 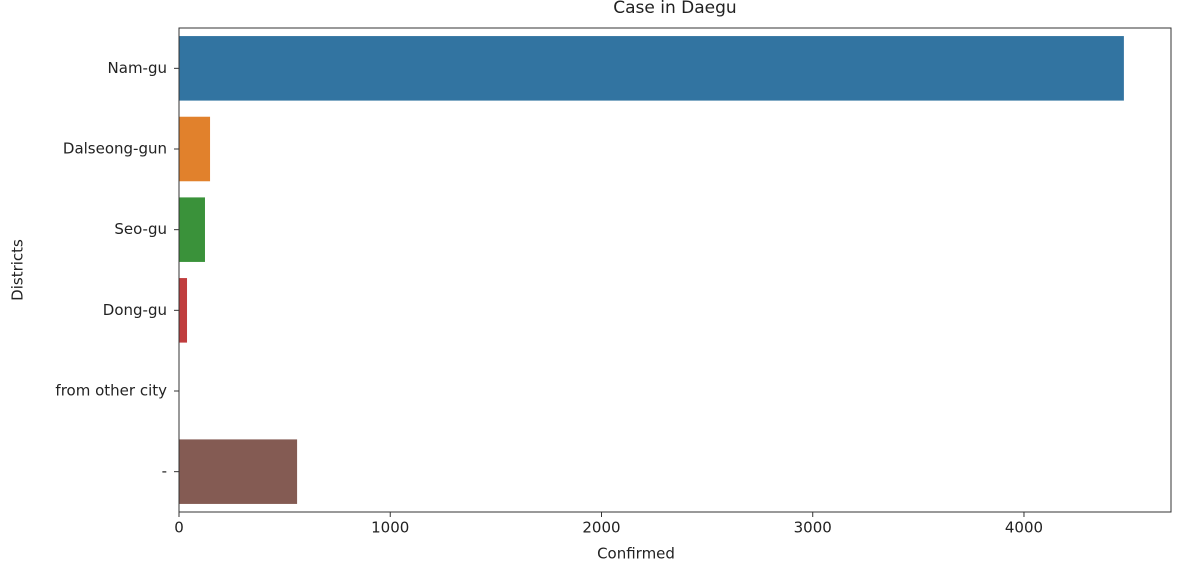 What do you see at coordinates (636, 554) in the screenshot?
I see `x-axis-label: Confirmed` at bounding box center [636, 554].